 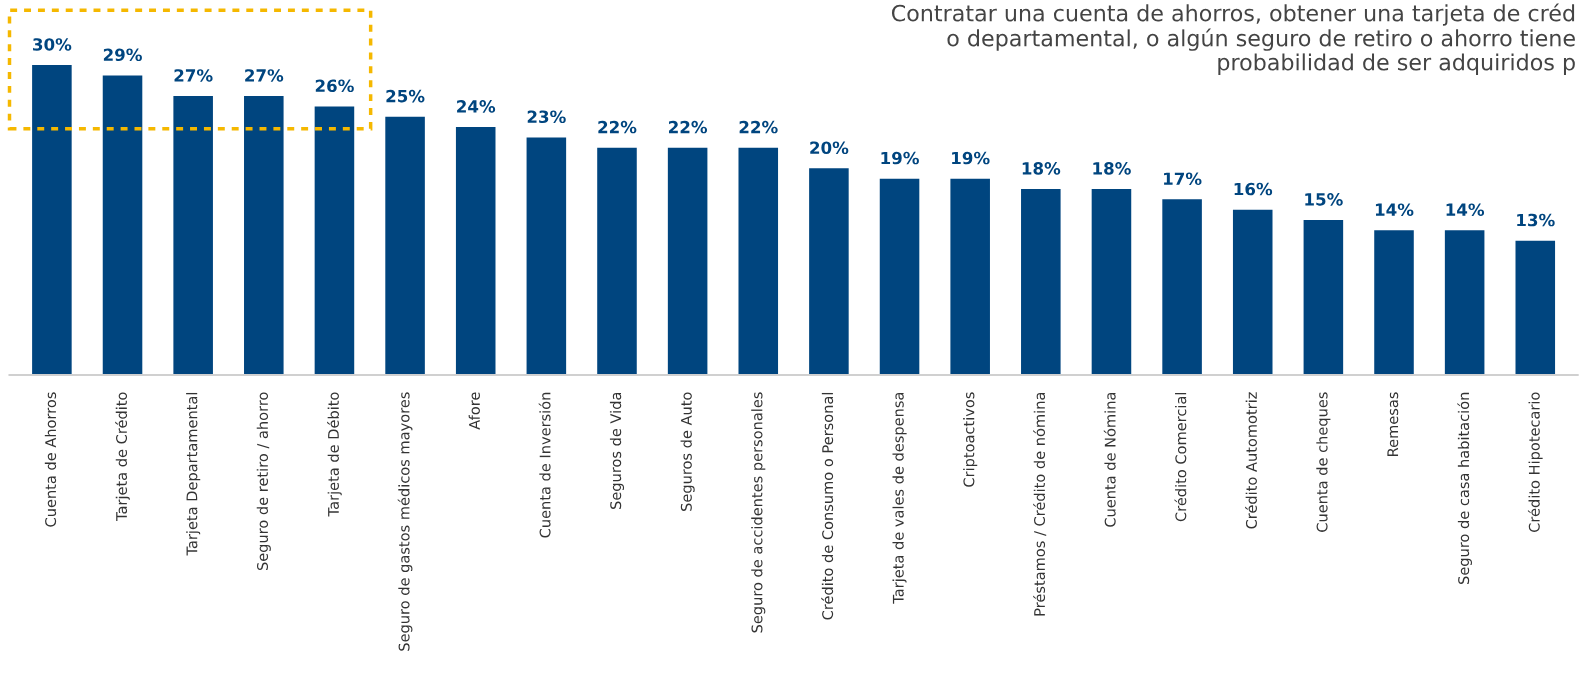 What do you see at coordinates (758, 512) in the screenshot?
I see `x-tick-label: Seguro de accidentes personales` at bounding box center [758, 512].